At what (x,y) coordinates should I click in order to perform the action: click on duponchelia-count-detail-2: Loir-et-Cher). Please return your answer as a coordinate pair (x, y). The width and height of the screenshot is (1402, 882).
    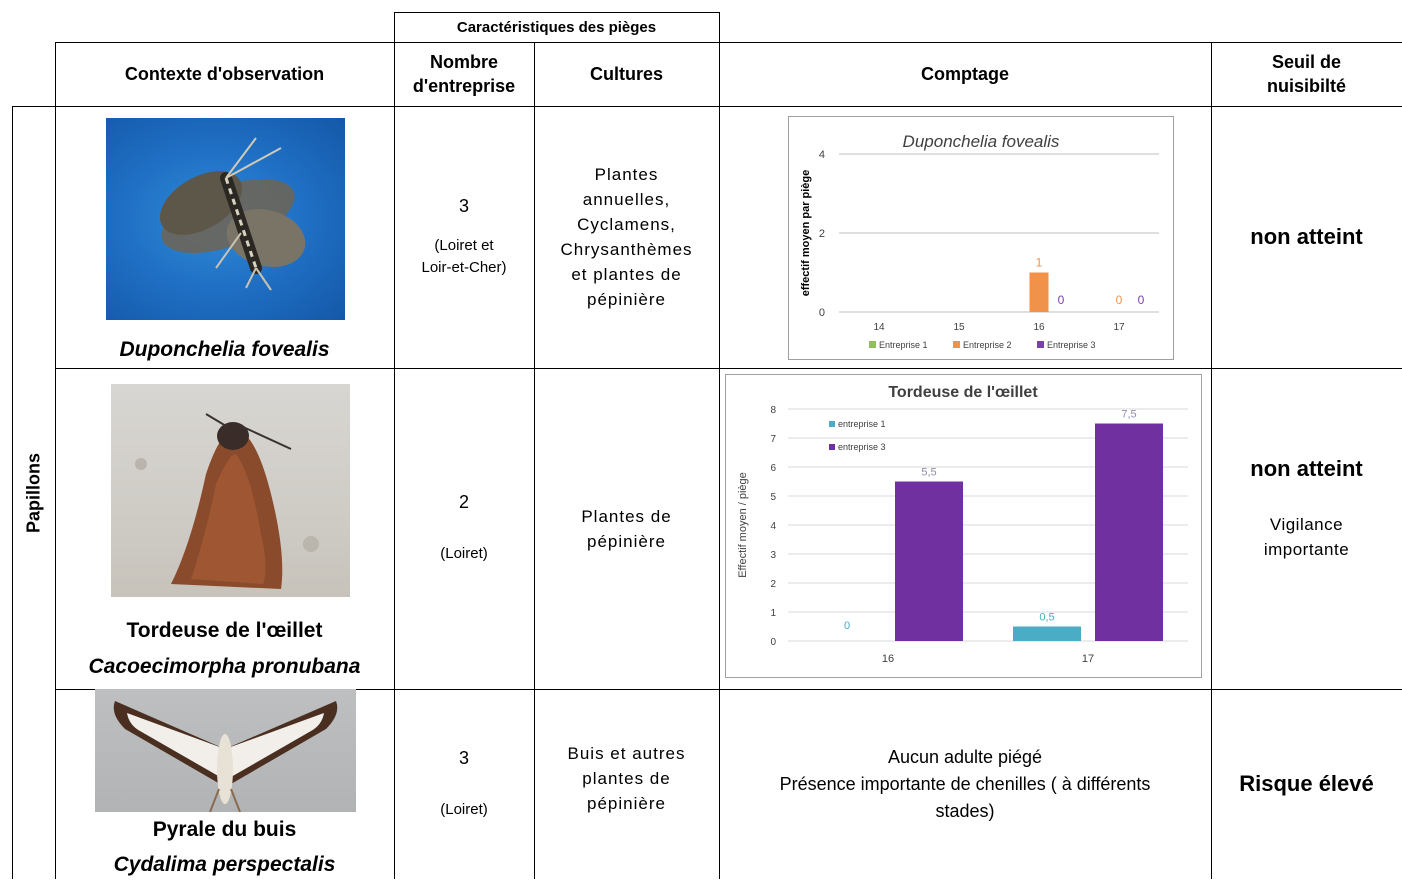
    Looking at the image, I should click on (464, 267).